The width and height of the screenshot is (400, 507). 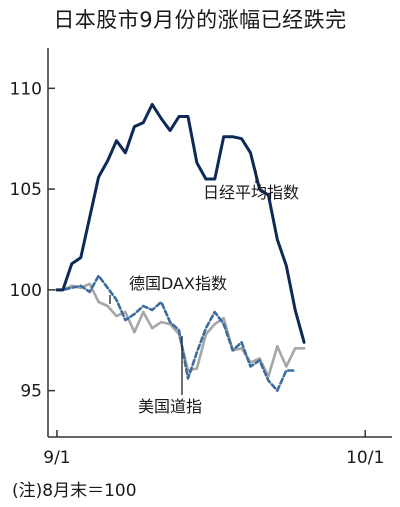 I want to click on y-tick-label: 100, so click(x=26, y=291).